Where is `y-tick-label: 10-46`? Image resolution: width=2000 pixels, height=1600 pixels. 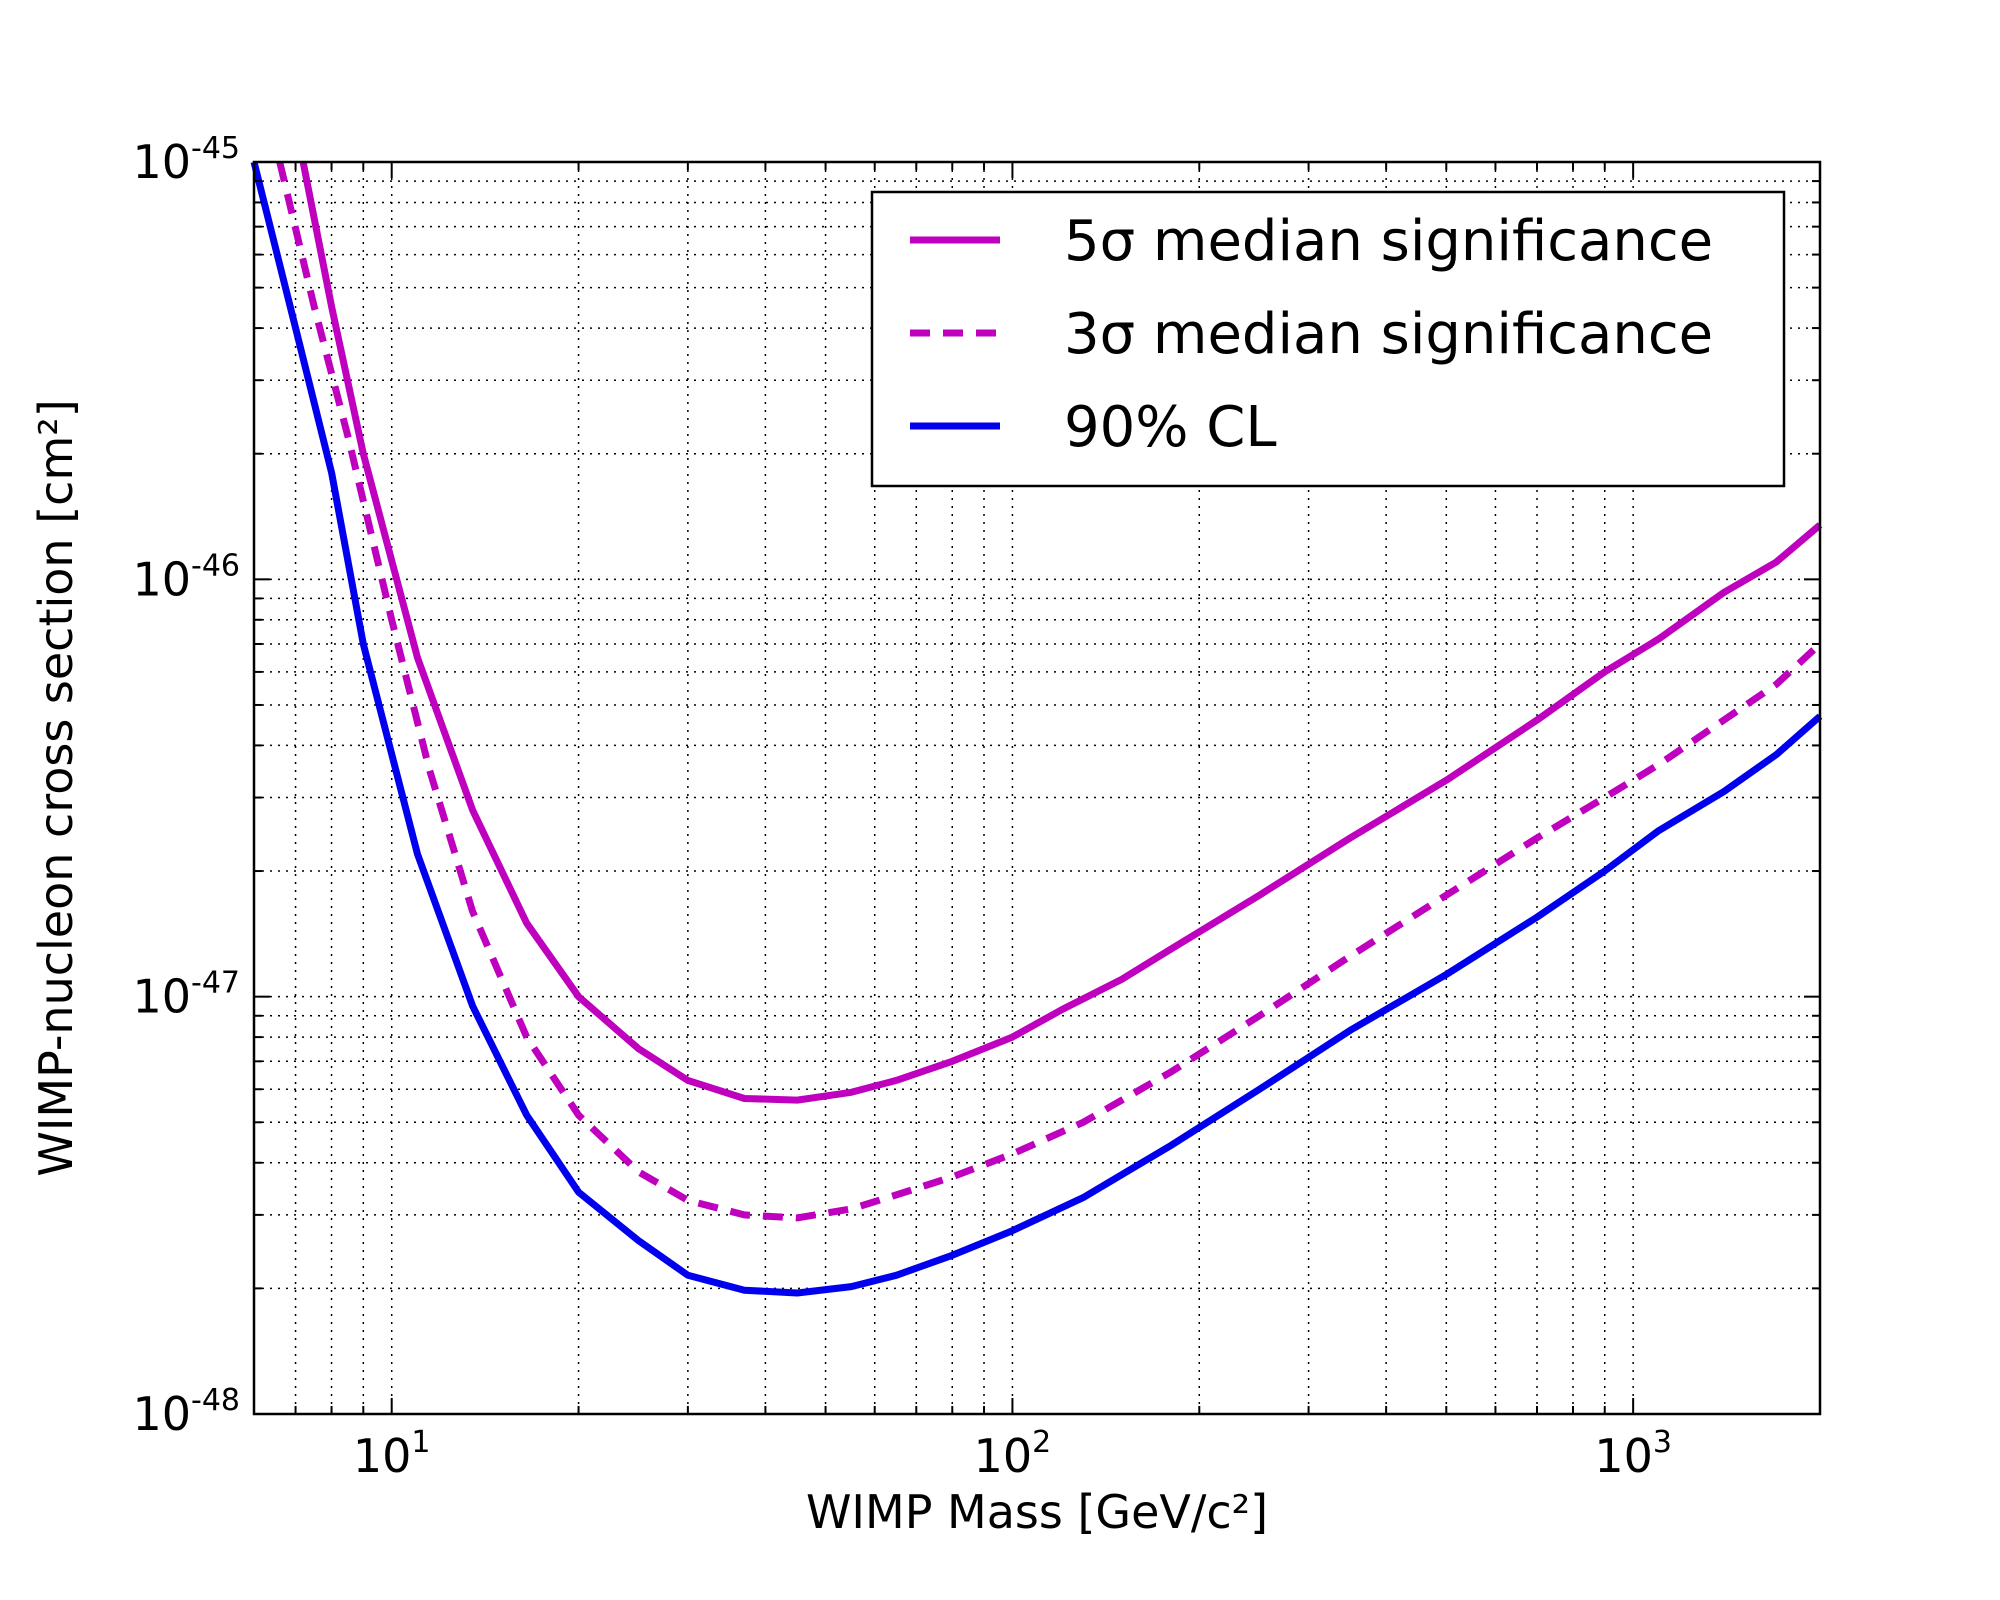 y-tick-label: 10-46 is located at coordinates (186, 577).